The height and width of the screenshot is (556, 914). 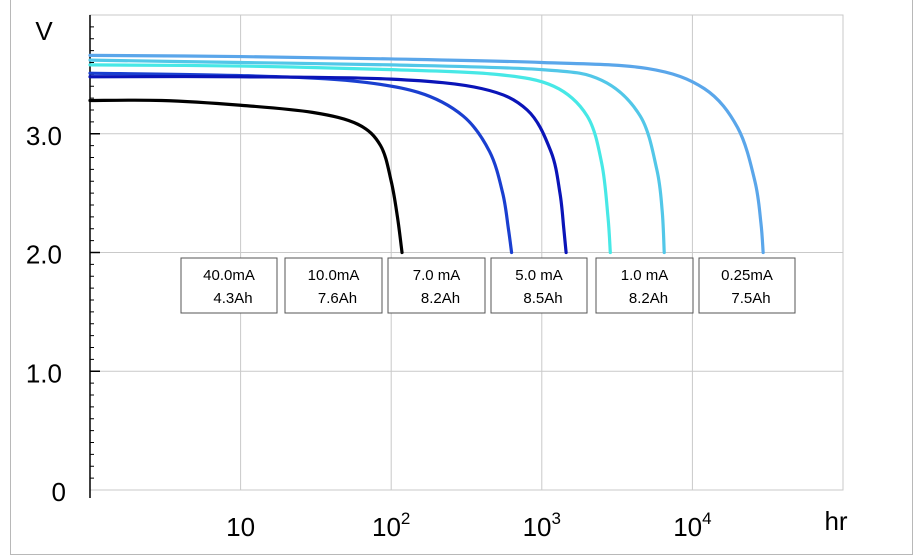 What do you see at coordinates (44, 255) in the screenshot?
I see `y-tick-label: 2.0` at bounding box center [44, 255].